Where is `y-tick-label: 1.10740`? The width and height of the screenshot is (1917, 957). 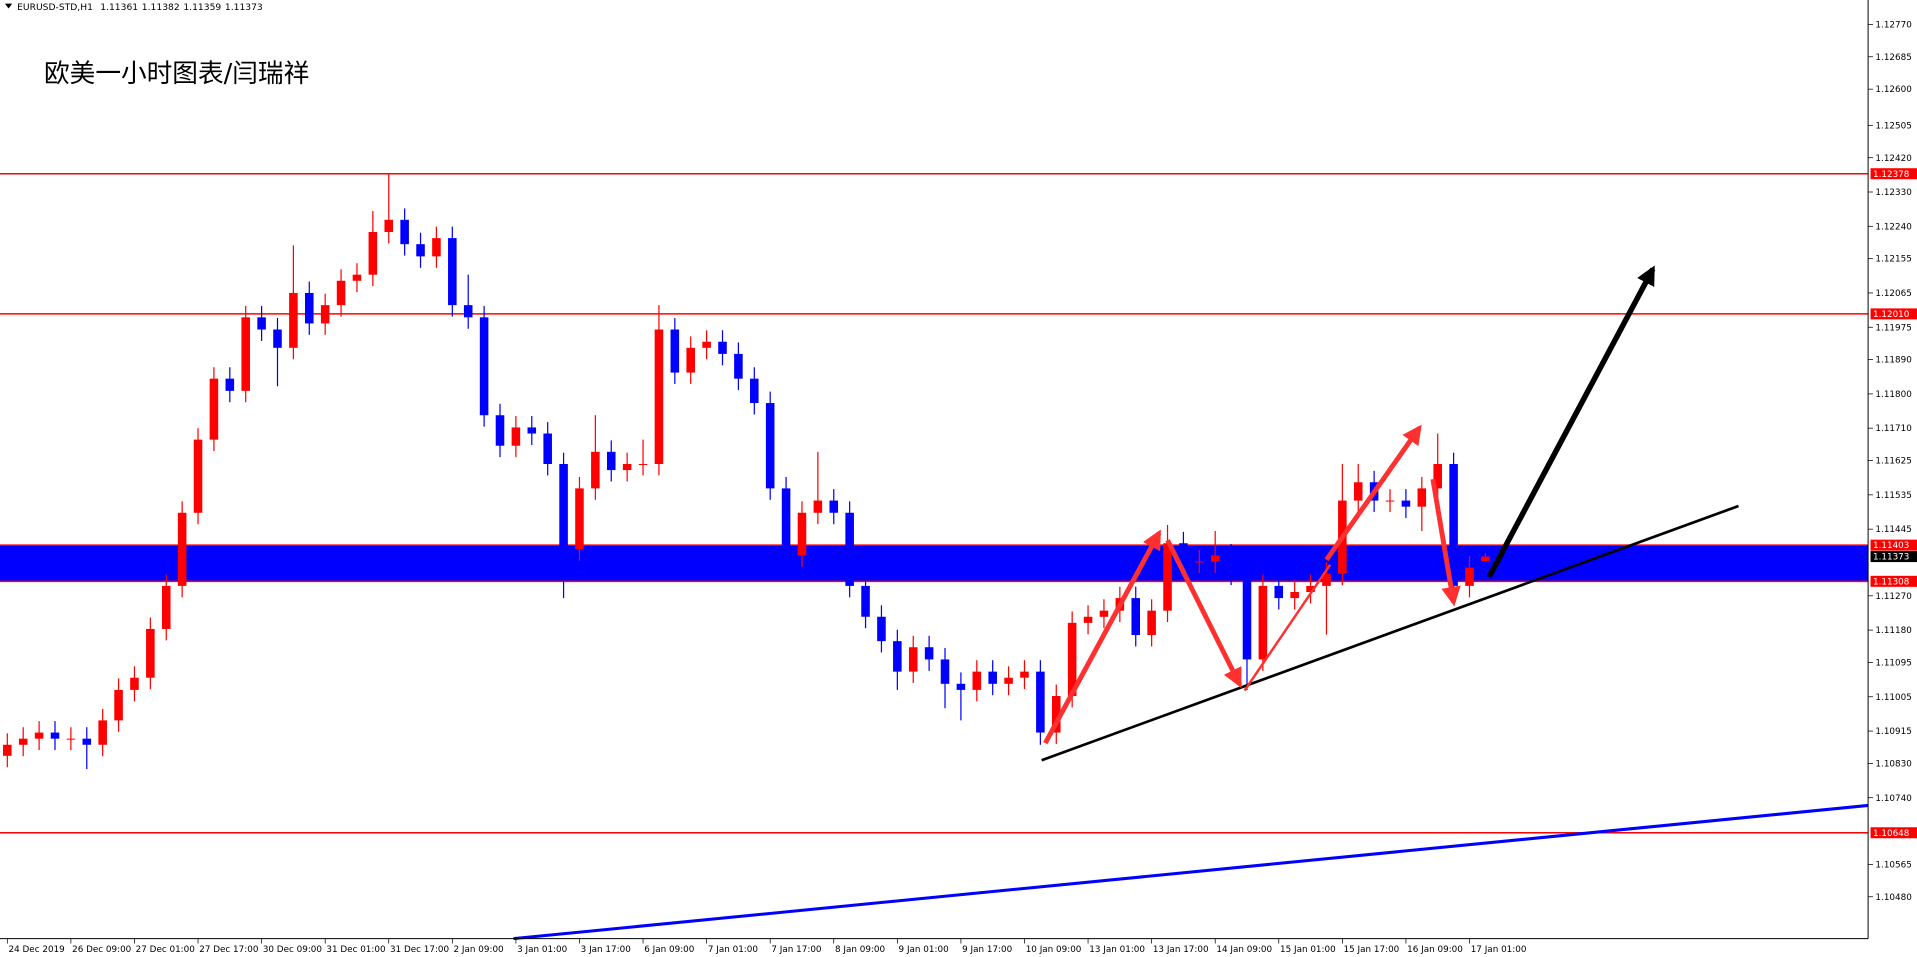 y-tick-label: 1.10740 is located at coordinates (1893, 799).